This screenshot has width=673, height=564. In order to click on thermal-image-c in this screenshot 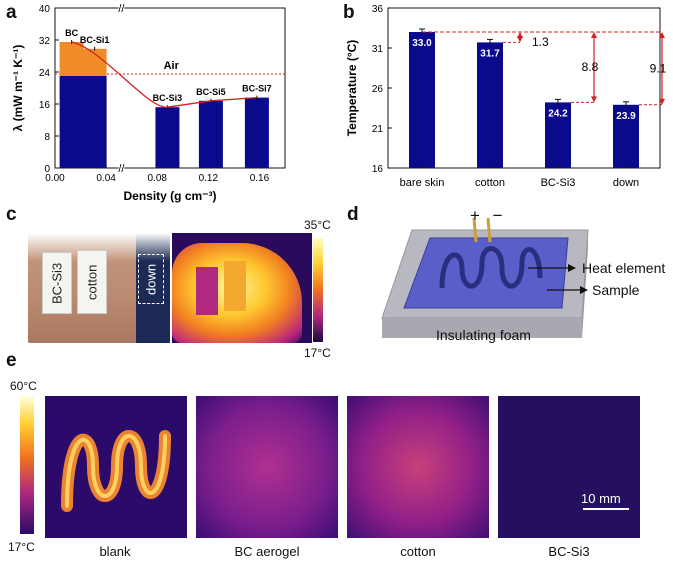, I will do `click(242, 288)`.